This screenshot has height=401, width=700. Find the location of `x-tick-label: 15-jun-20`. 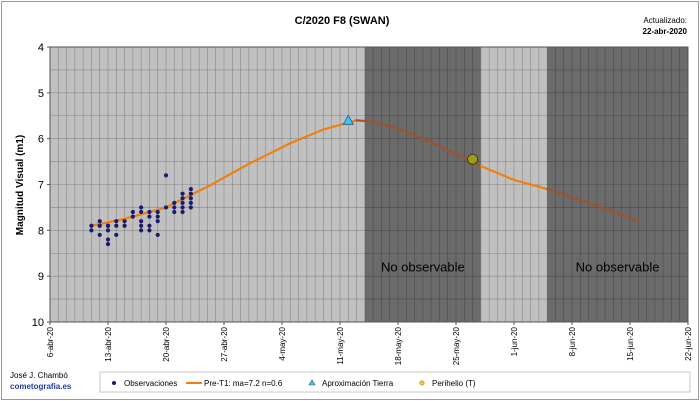

x-tick-label: 15-jun-20 is located at coordinates (630, 343).